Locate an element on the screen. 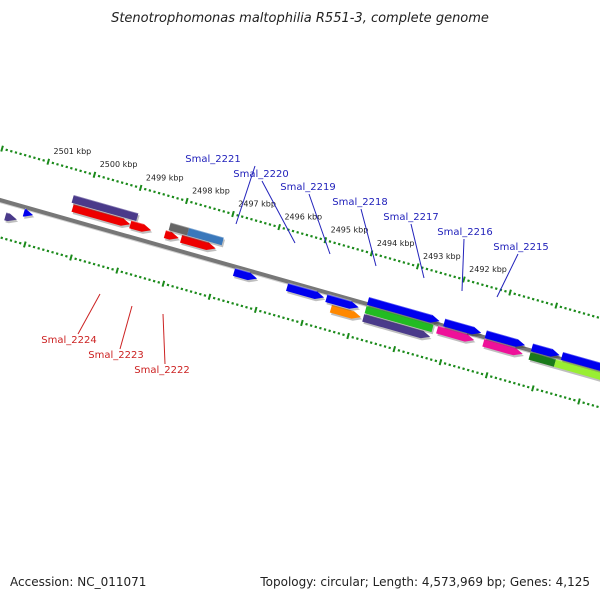 The height and width of the screenshot is (600, 600). gene-label-leader is located at coordinates (507, 275).